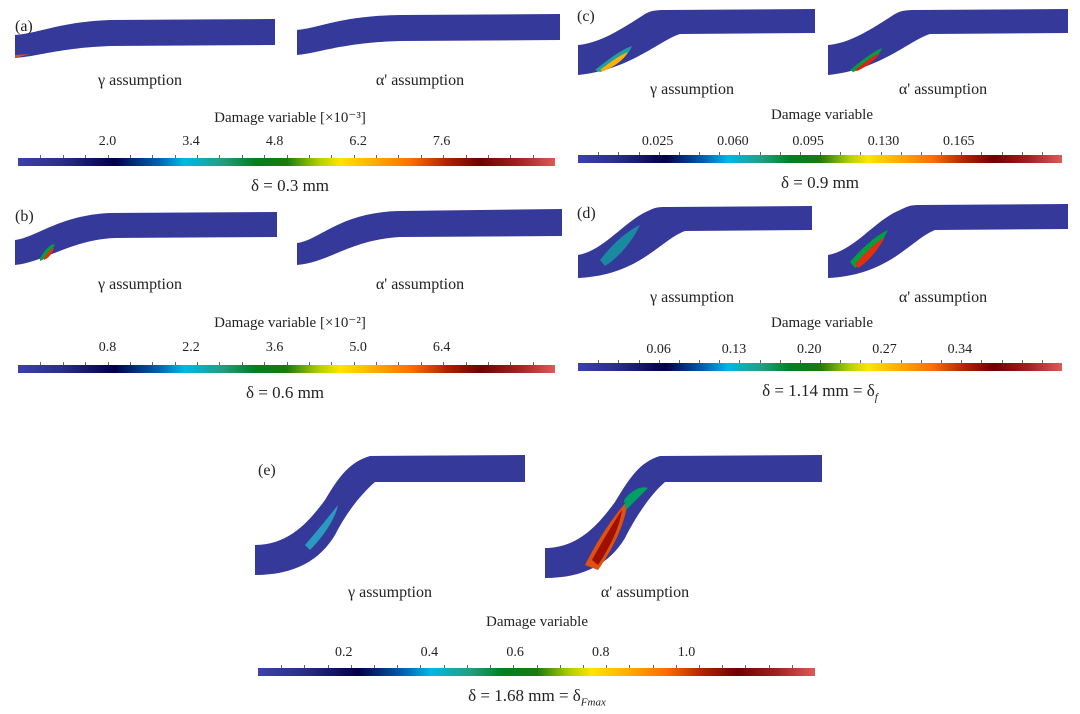 The image size is (1080, 714). I want to click on colorbar-tick-label: 0.27, so click(884, 349).